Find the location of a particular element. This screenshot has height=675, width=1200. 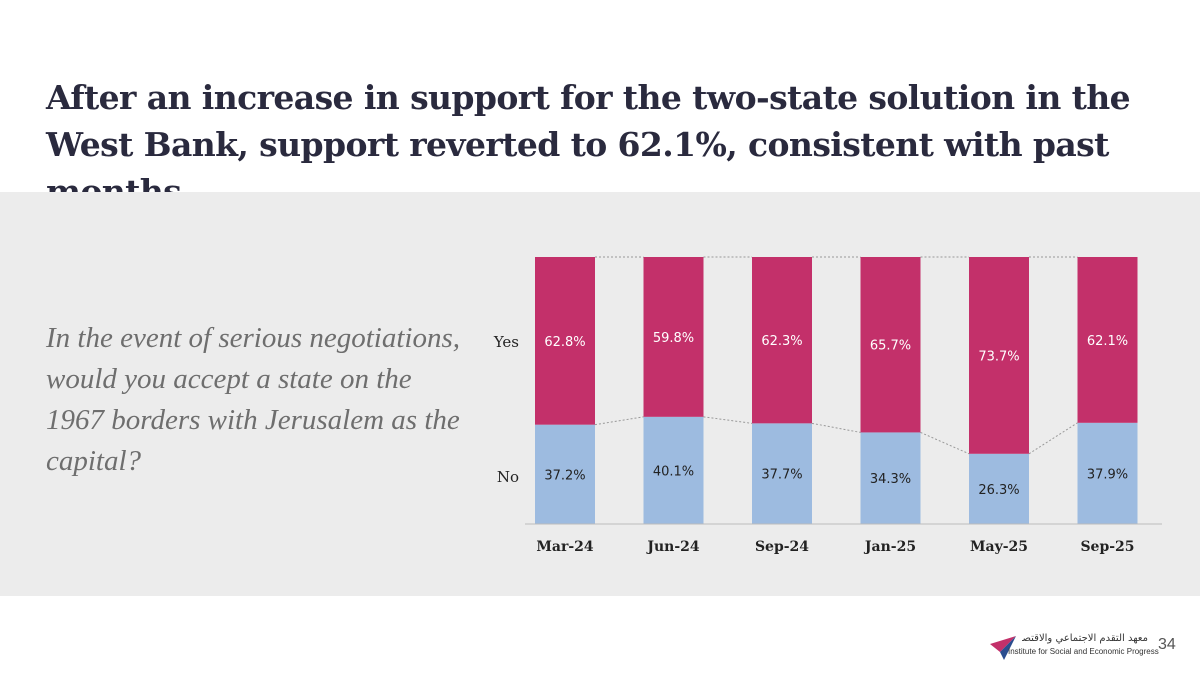

row-label-no: No is located at coordinates (508, 477).